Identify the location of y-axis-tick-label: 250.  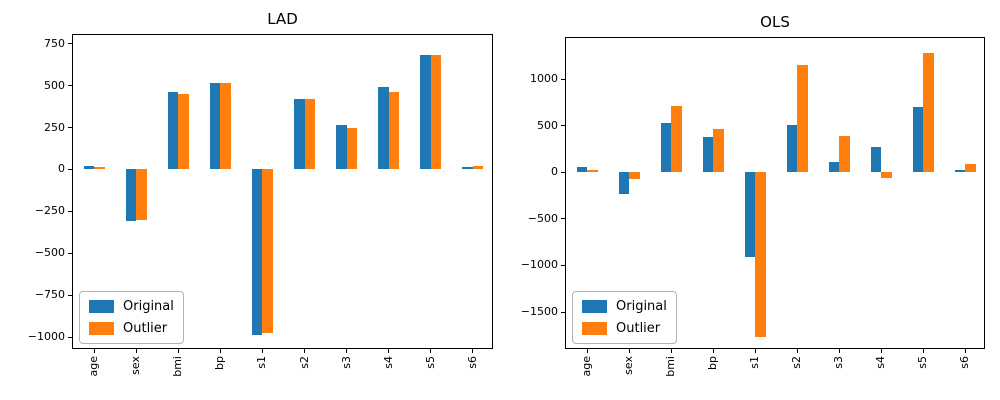
(54, 127).